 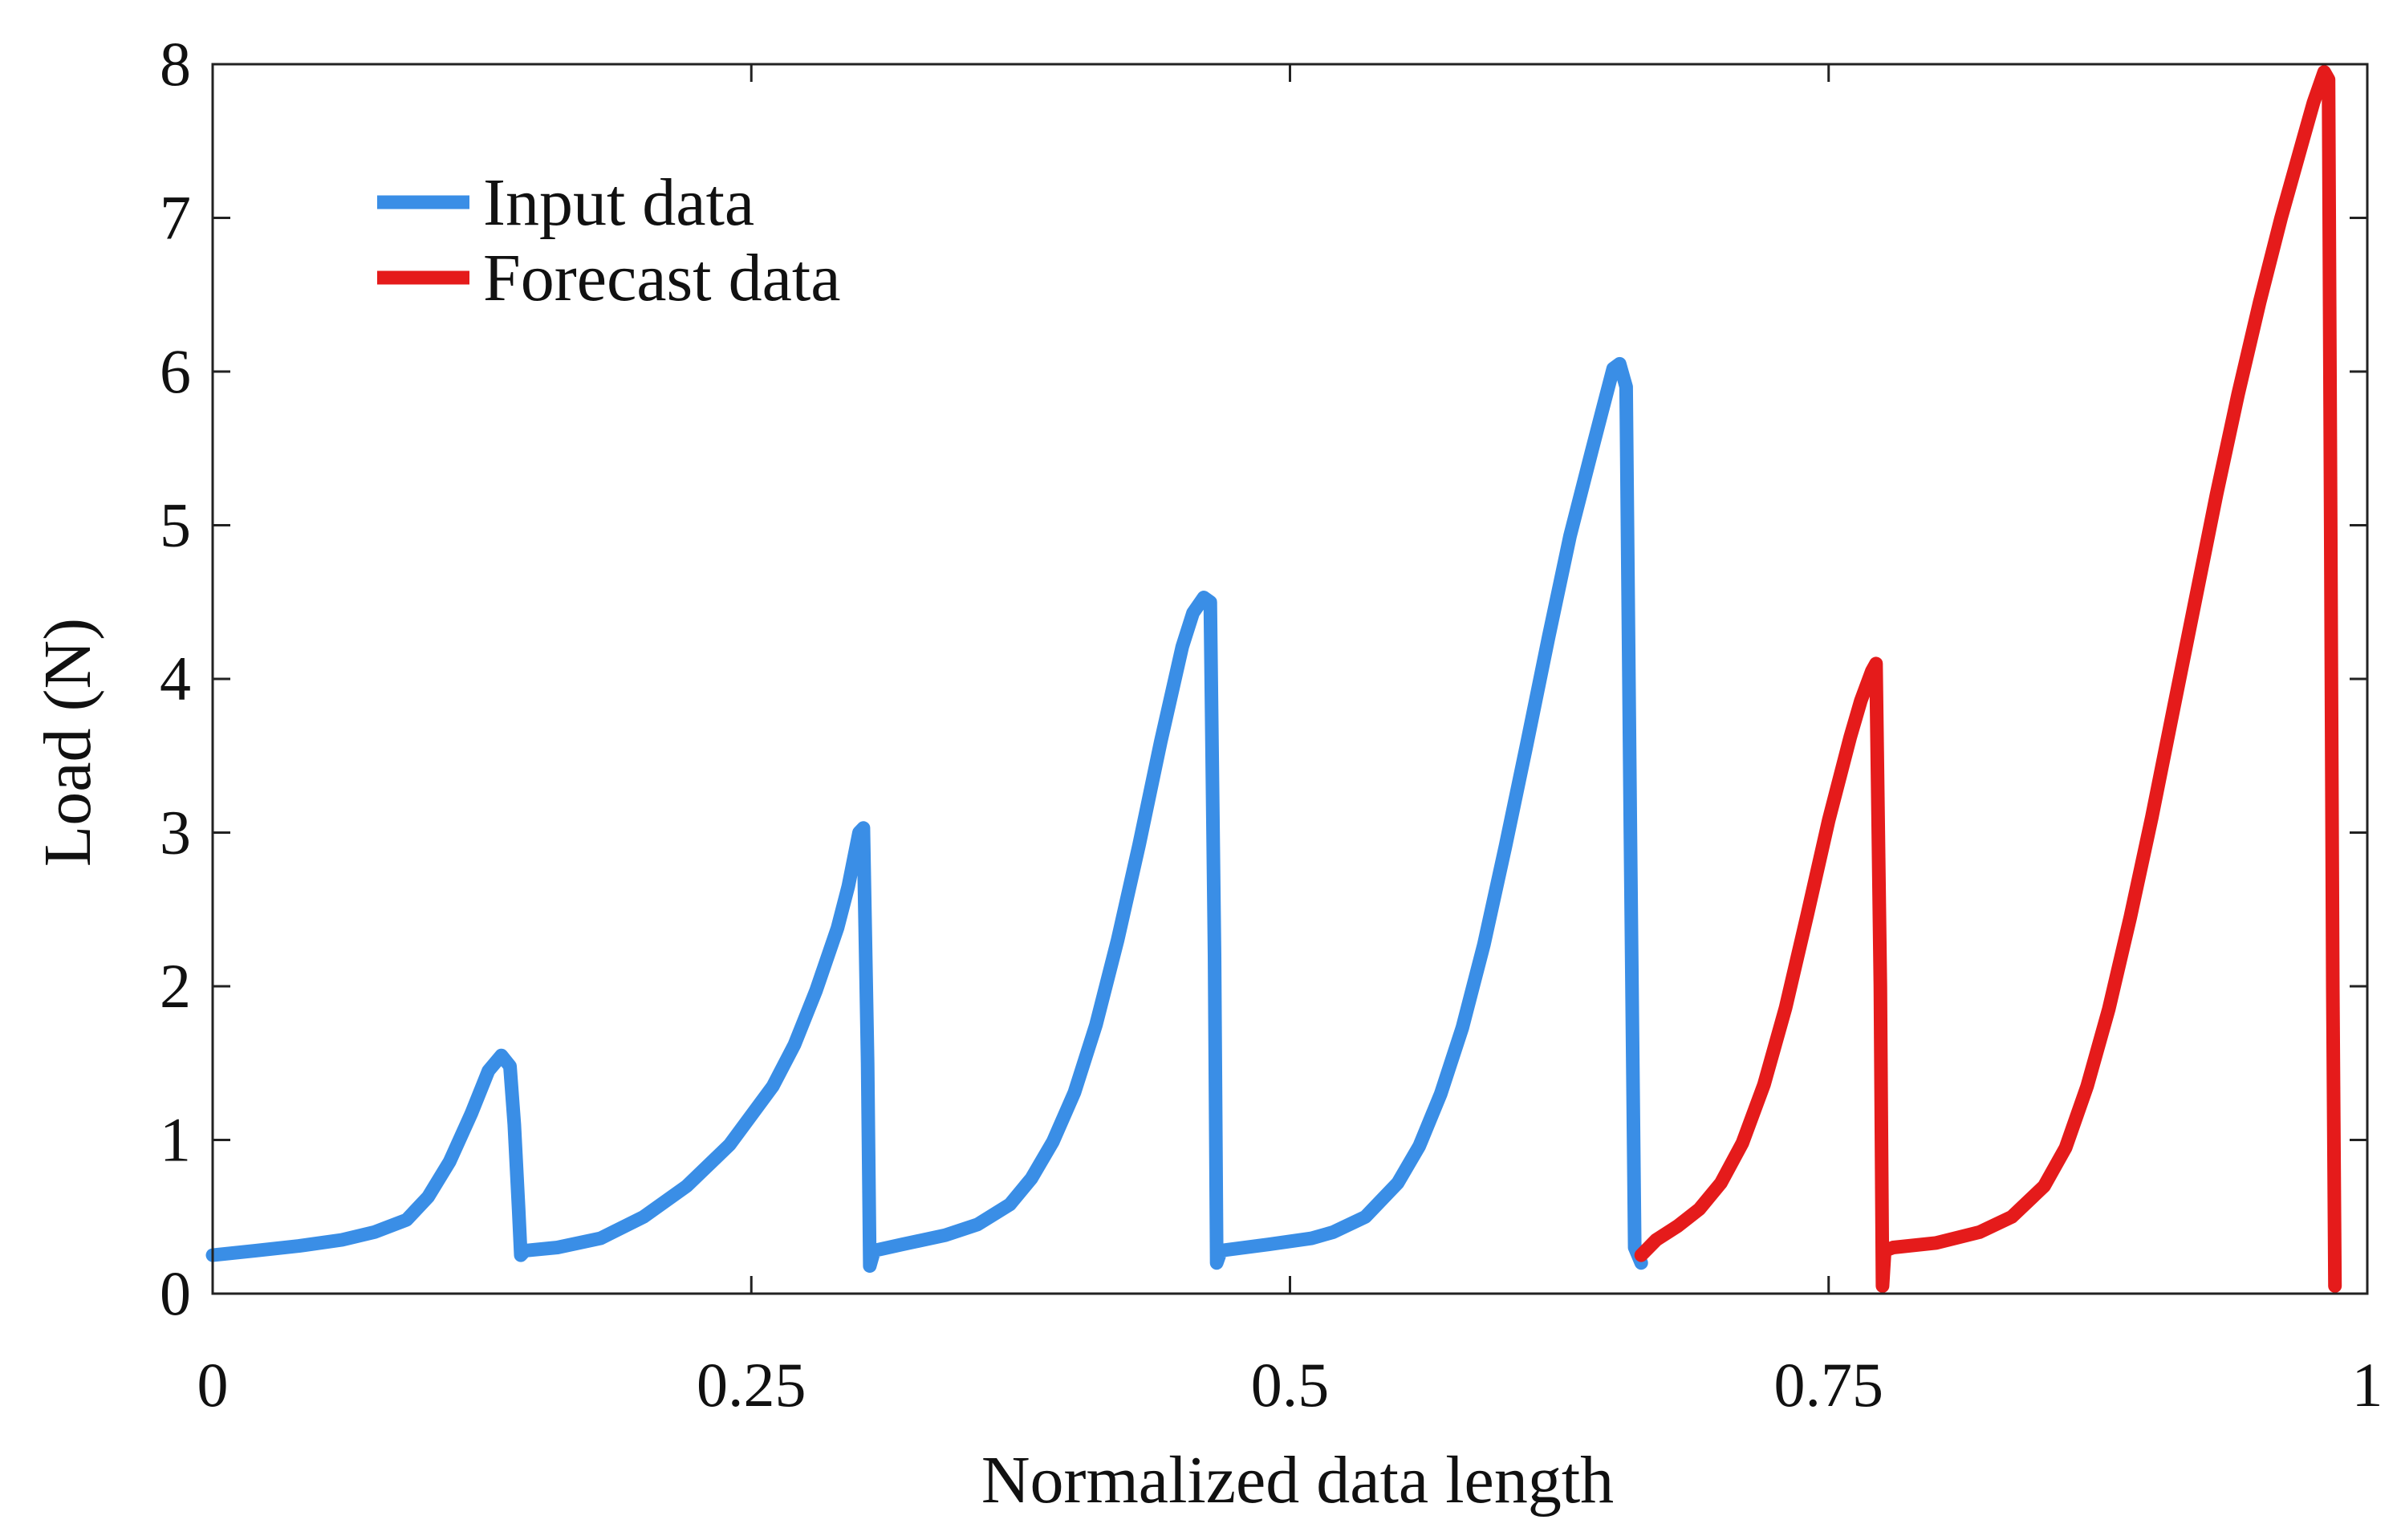 What do you see at coordinates (175, 986) in the screenshot?
I see `y-tick-label: 2` at bounding box center [175, 986].